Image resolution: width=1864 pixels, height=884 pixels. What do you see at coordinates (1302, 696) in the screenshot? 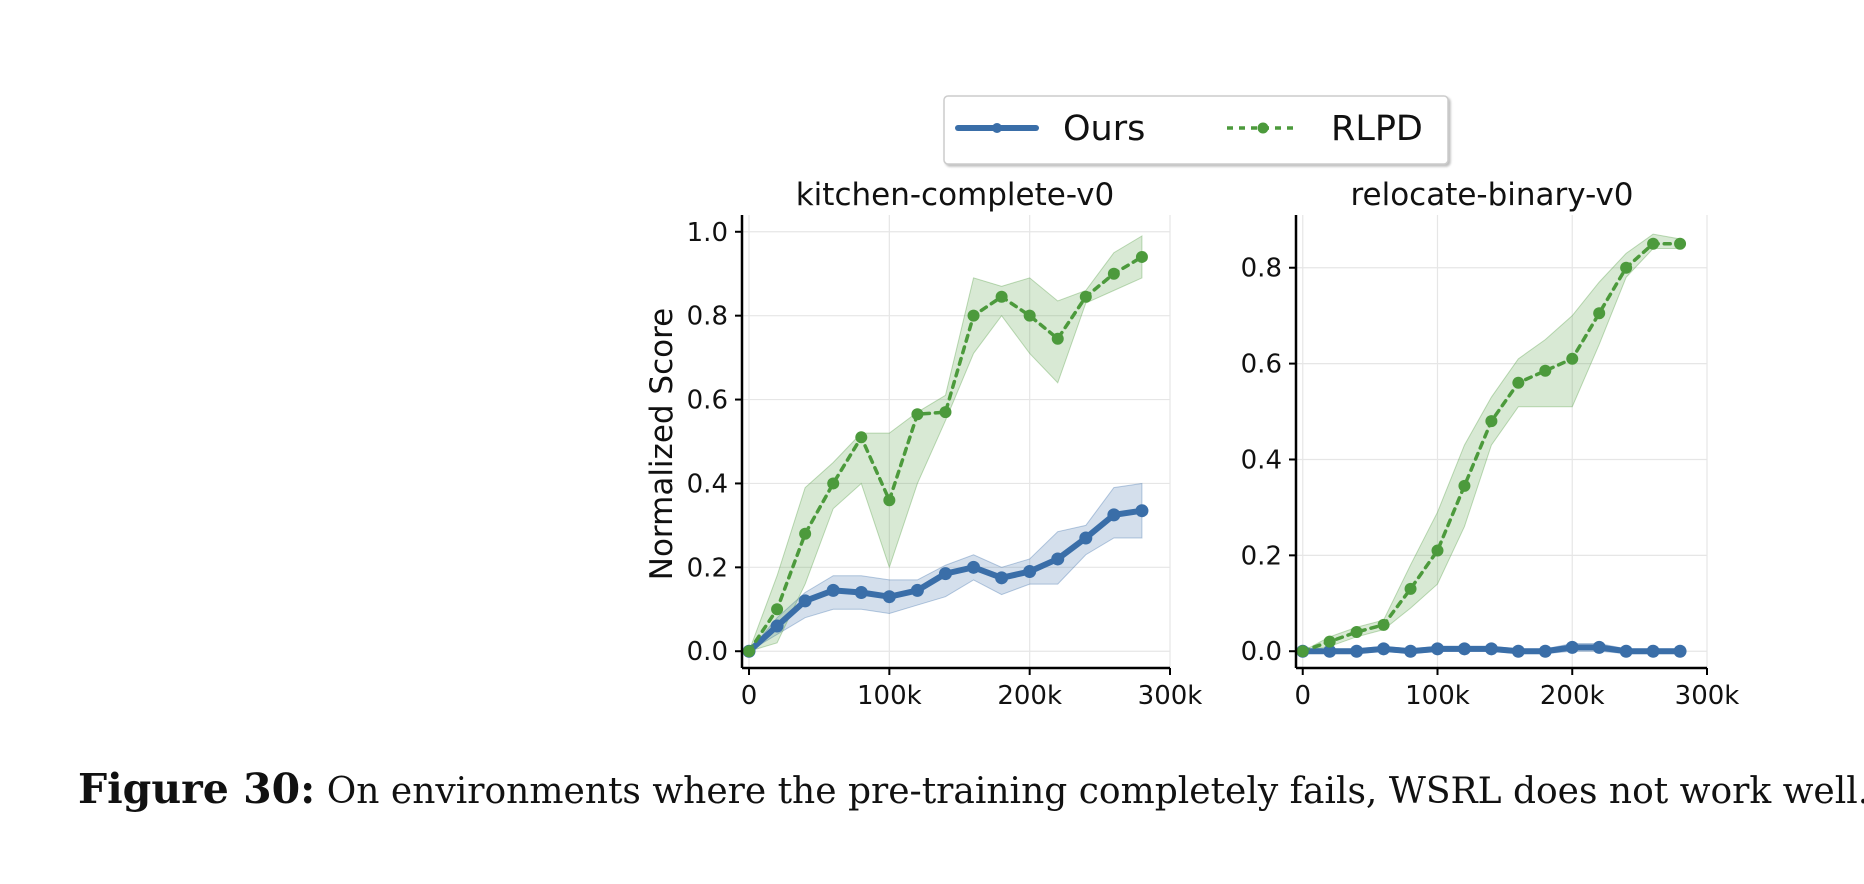
I see `x-tick-label: 0` at bounding box center [1302, 696].